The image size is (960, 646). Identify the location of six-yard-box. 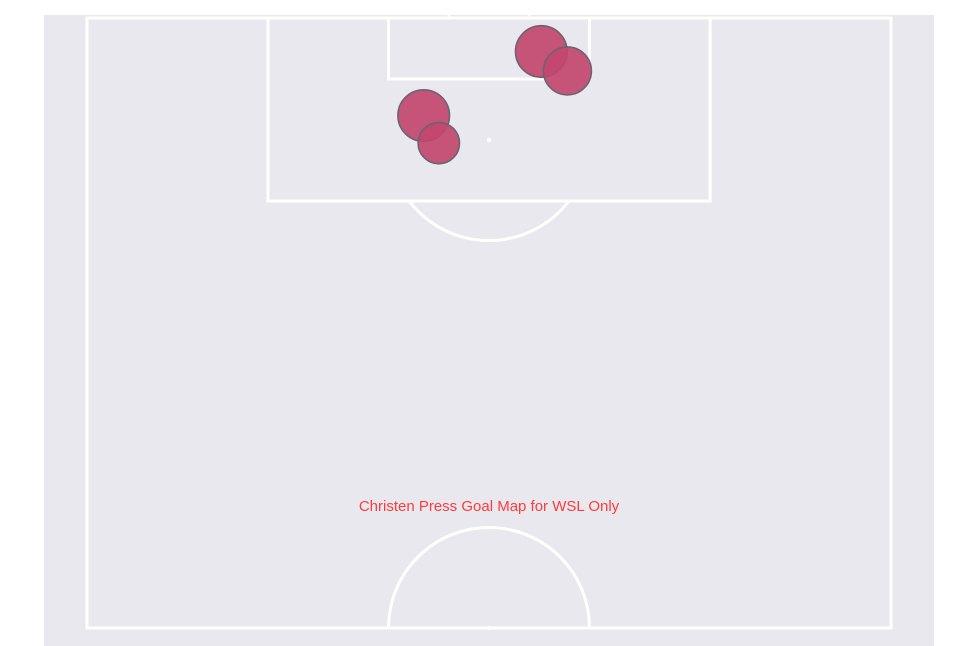
(489, 48).